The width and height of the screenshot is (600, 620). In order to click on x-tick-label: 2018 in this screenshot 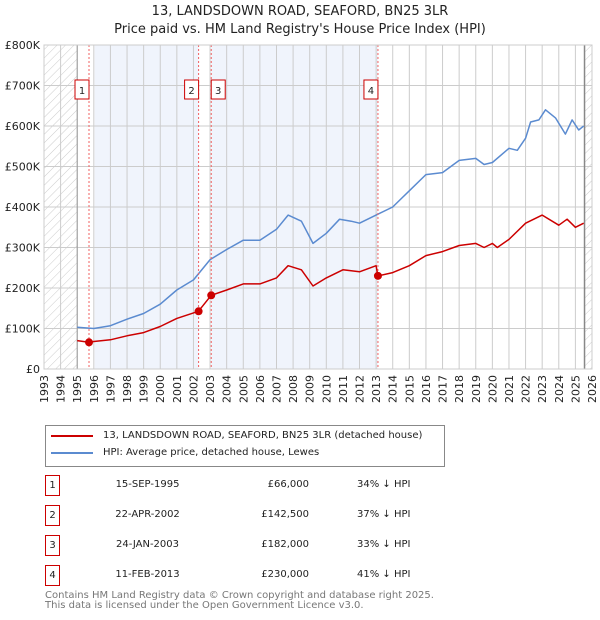, I will do `click(459, 389)`.